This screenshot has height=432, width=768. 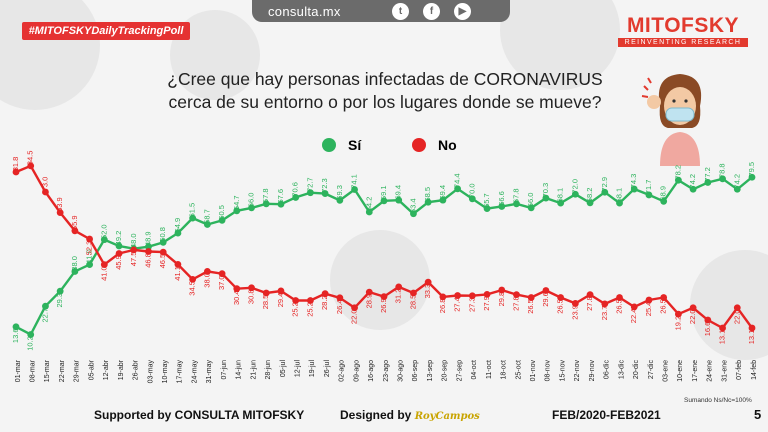 I want to click on data-label-no-4: 55.9, so click(x=74, y=222).